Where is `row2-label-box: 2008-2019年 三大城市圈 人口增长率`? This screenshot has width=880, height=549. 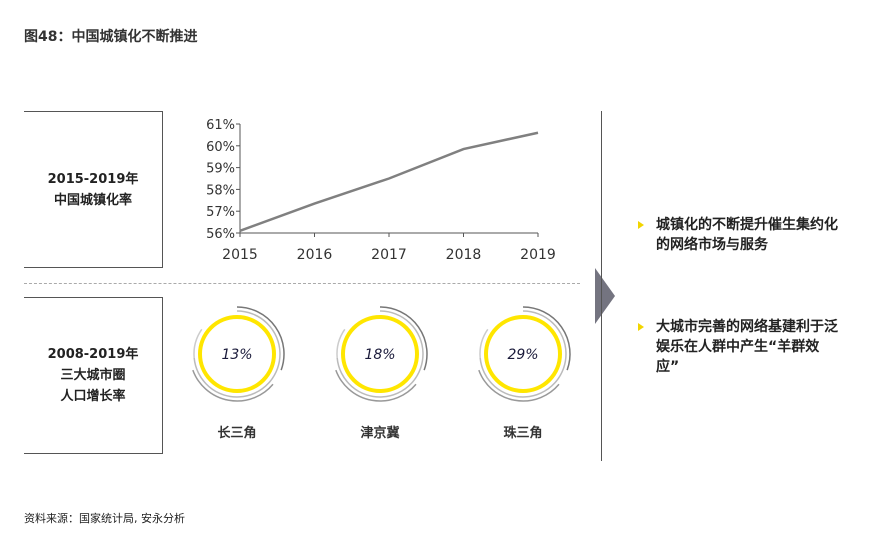 row2-label-box: 2008-2019年 三大城市圈 人口增长率 is located at coordinates (93, 375).